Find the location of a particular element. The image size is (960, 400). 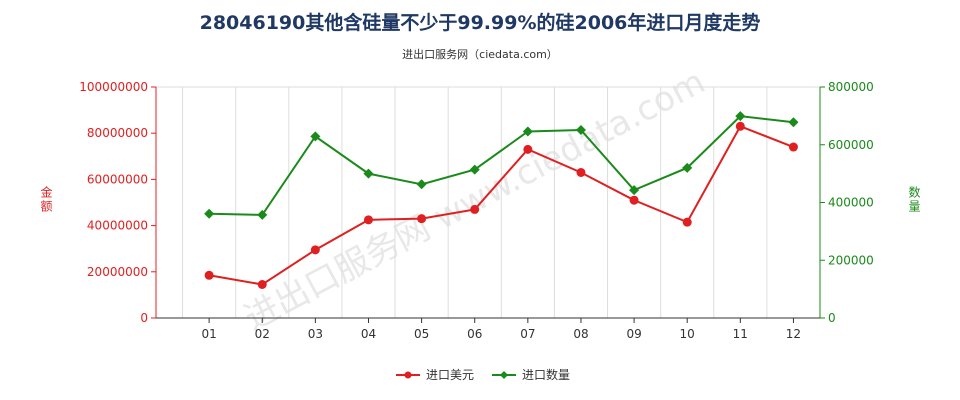

legend-label-2: 进口数量 is located at coordinates (546, 374).